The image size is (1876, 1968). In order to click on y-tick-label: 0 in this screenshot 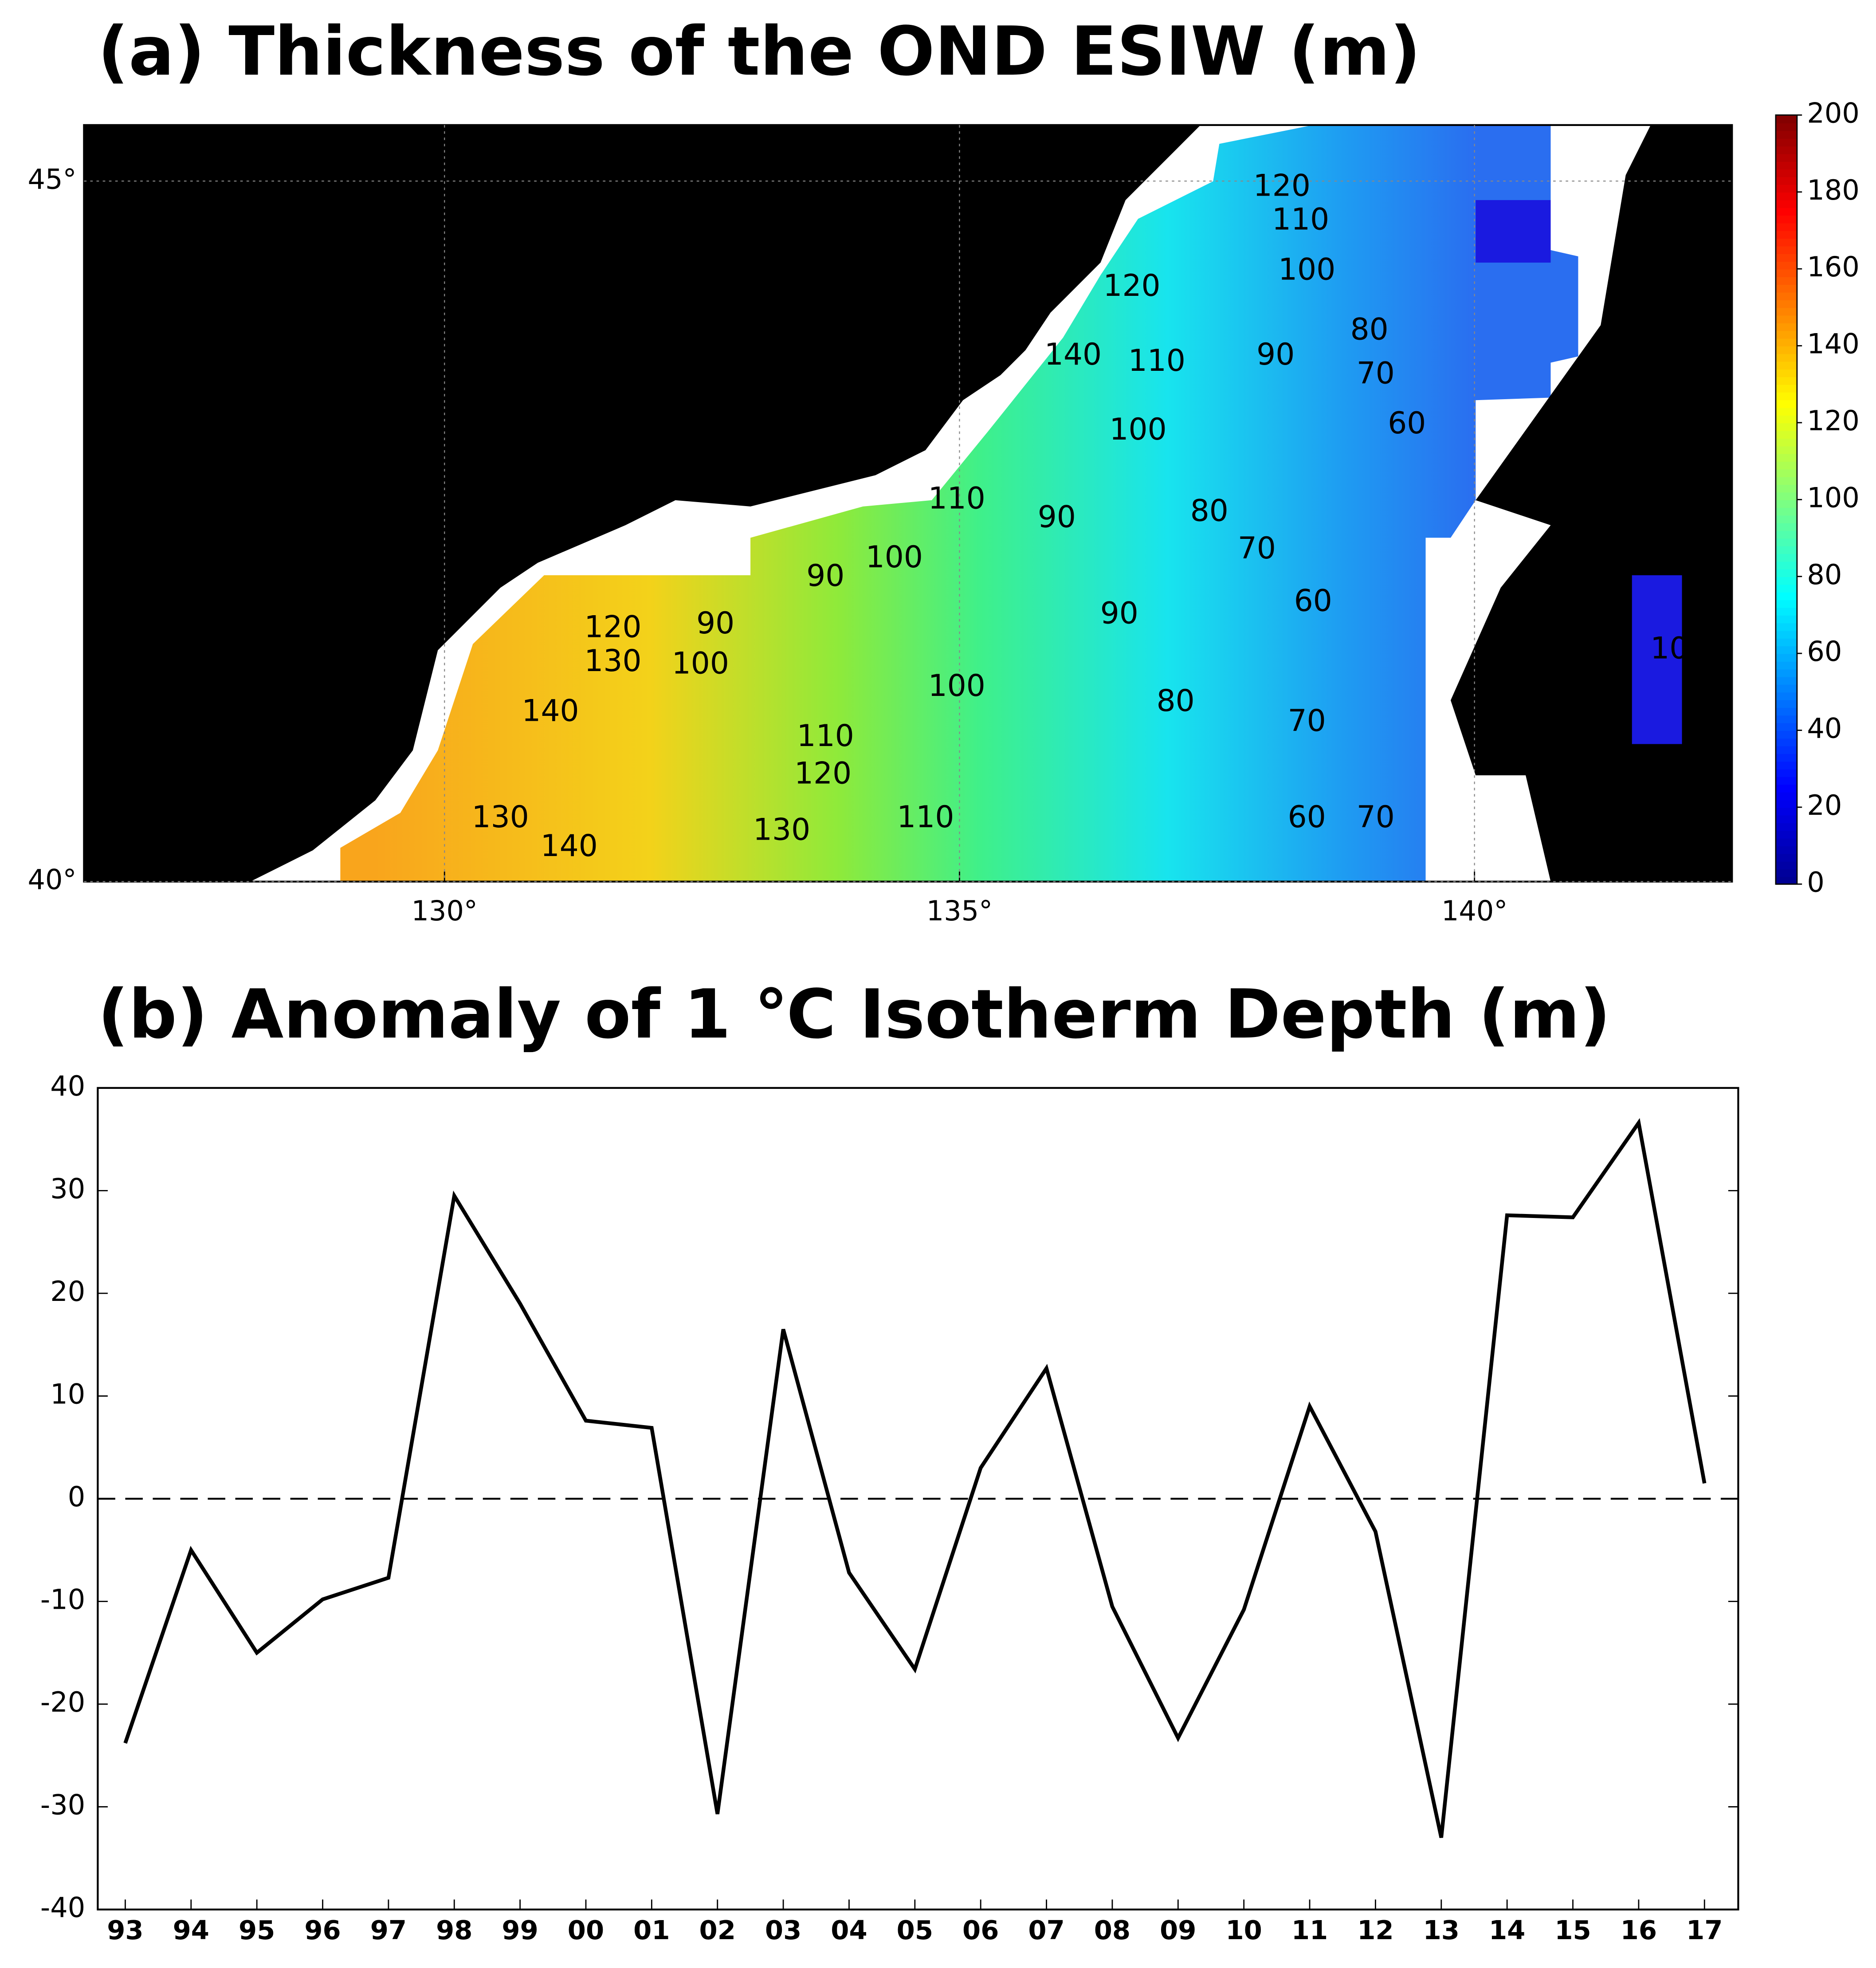, I will do `click(76, 1497)`.